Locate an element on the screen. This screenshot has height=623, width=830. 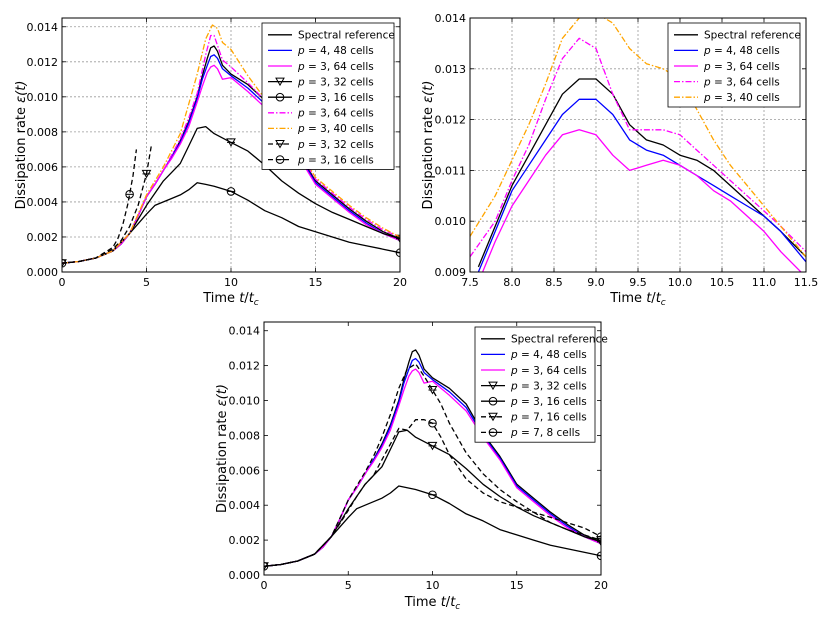
legend-box is located at coordinates (535, 384).